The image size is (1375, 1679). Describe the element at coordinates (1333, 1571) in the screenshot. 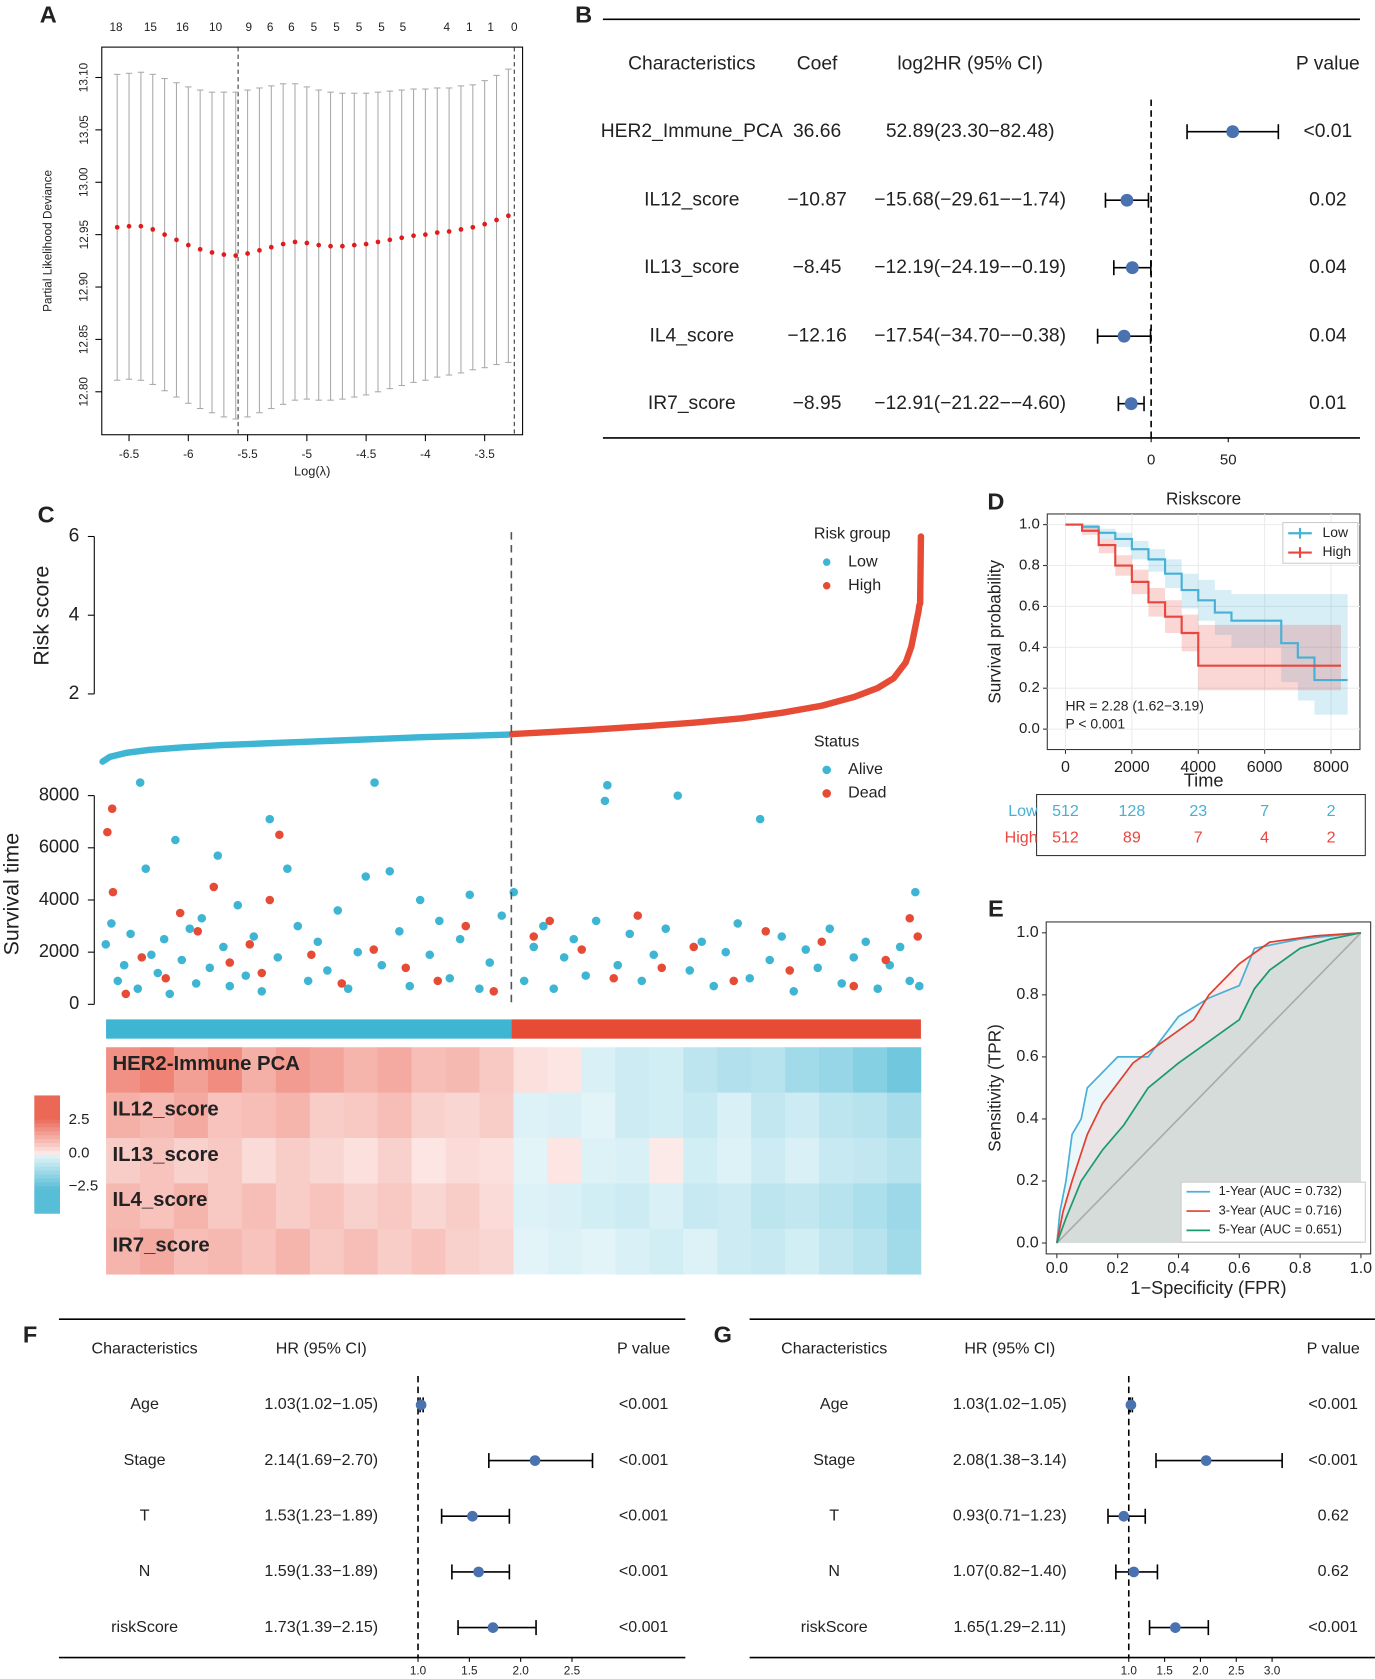

I see `table-cell: 0.62` at that location.